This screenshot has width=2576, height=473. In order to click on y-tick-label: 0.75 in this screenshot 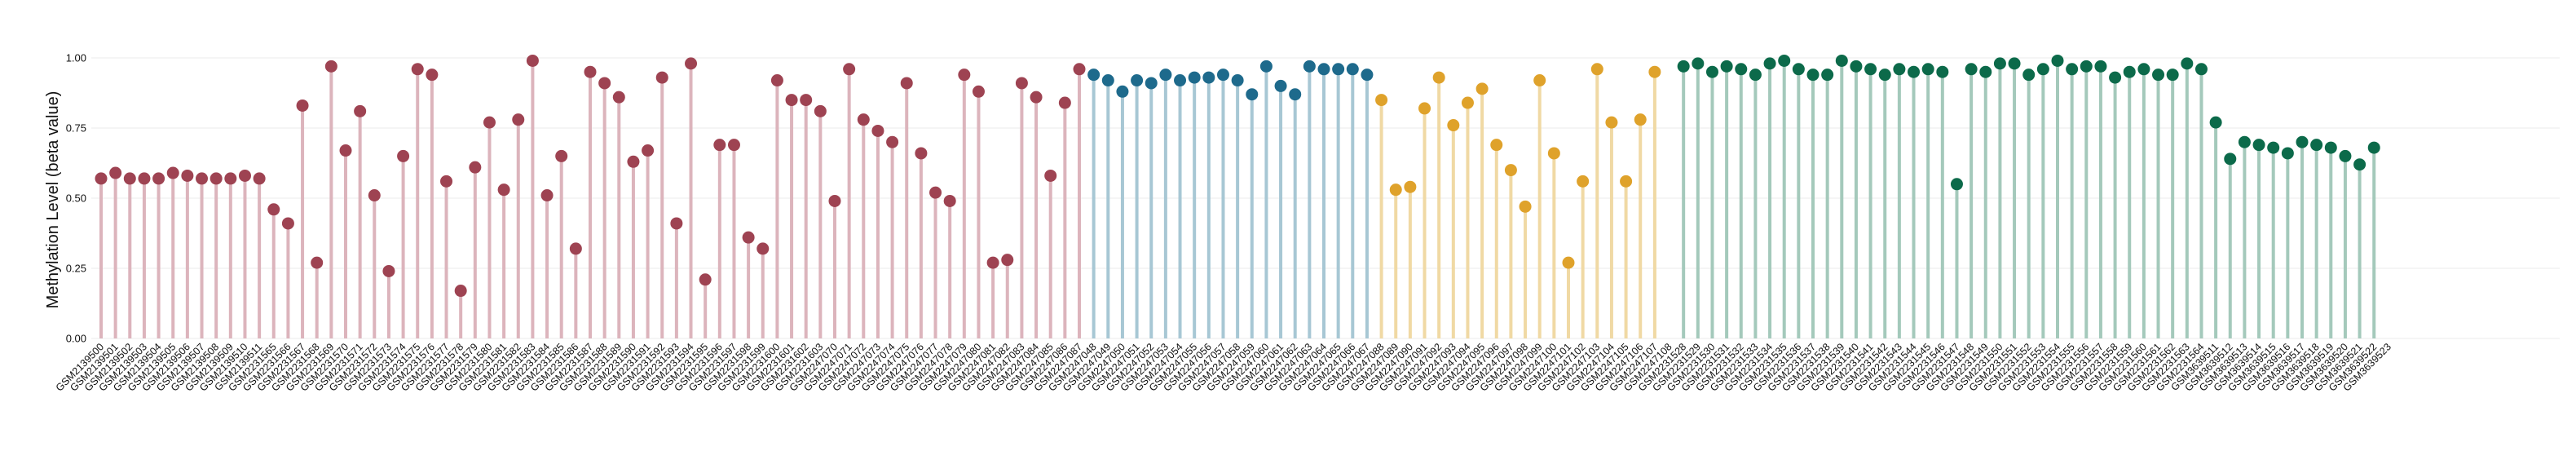, I will do `click(76, 128)`.